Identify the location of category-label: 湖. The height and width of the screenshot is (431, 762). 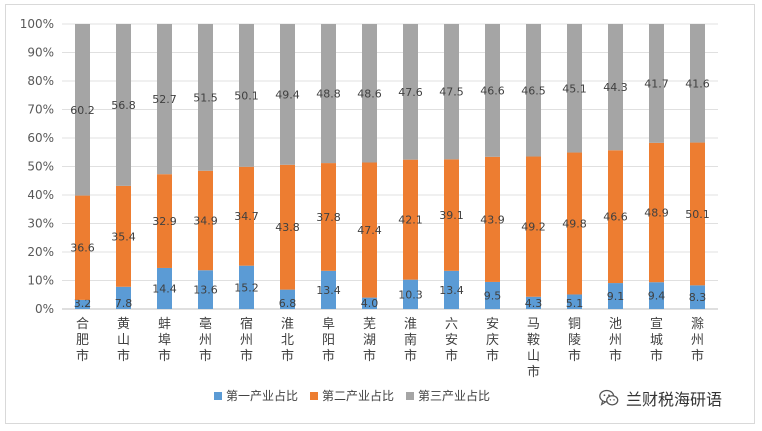
(369, 340).